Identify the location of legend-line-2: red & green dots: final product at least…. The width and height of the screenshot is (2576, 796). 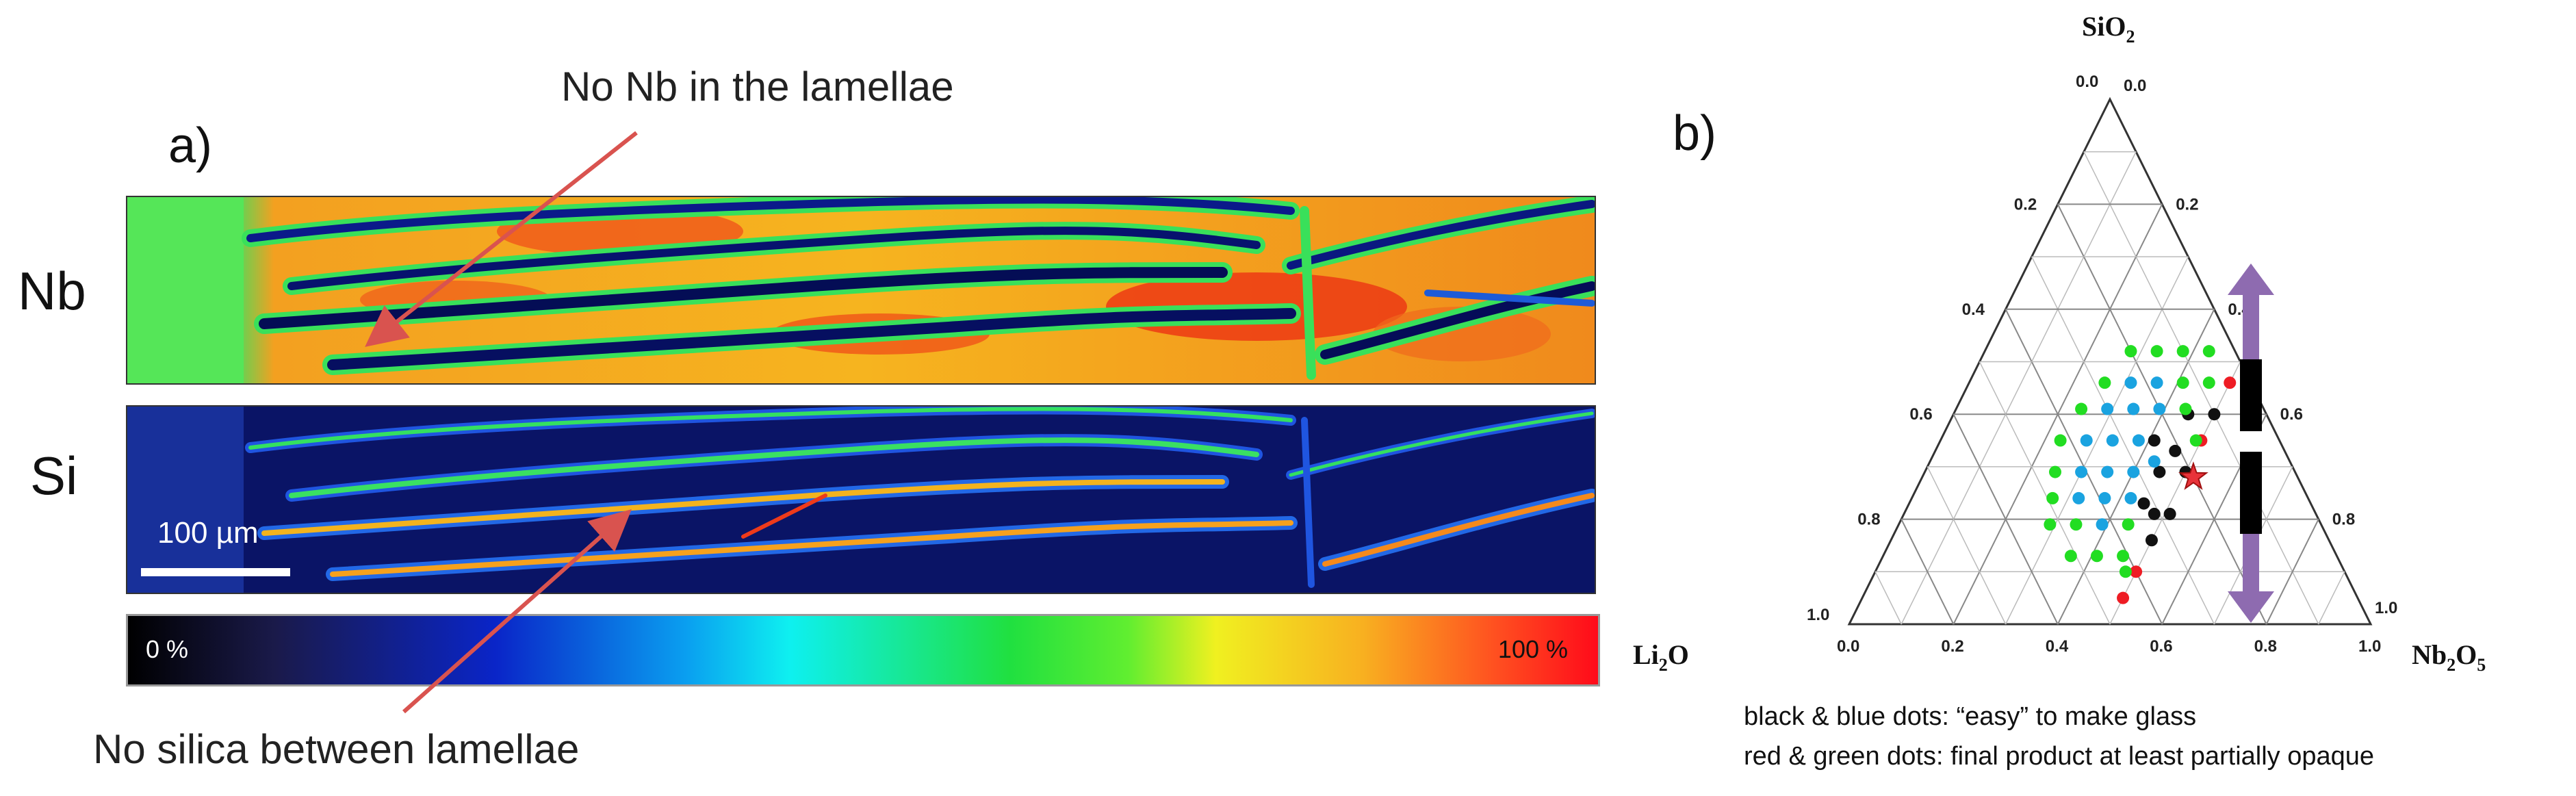
(2059, 756).